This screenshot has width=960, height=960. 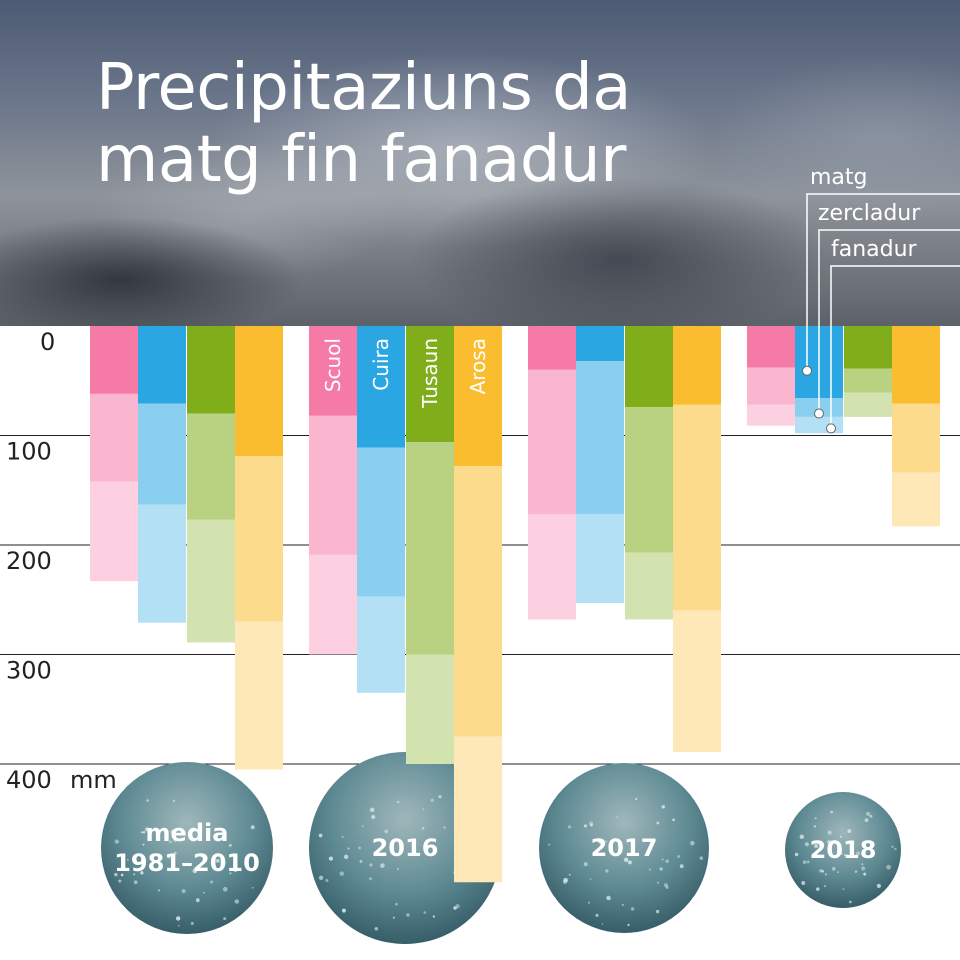 I want to click on bar-segment-cuira-fanadur, so click(x=381, y=644).